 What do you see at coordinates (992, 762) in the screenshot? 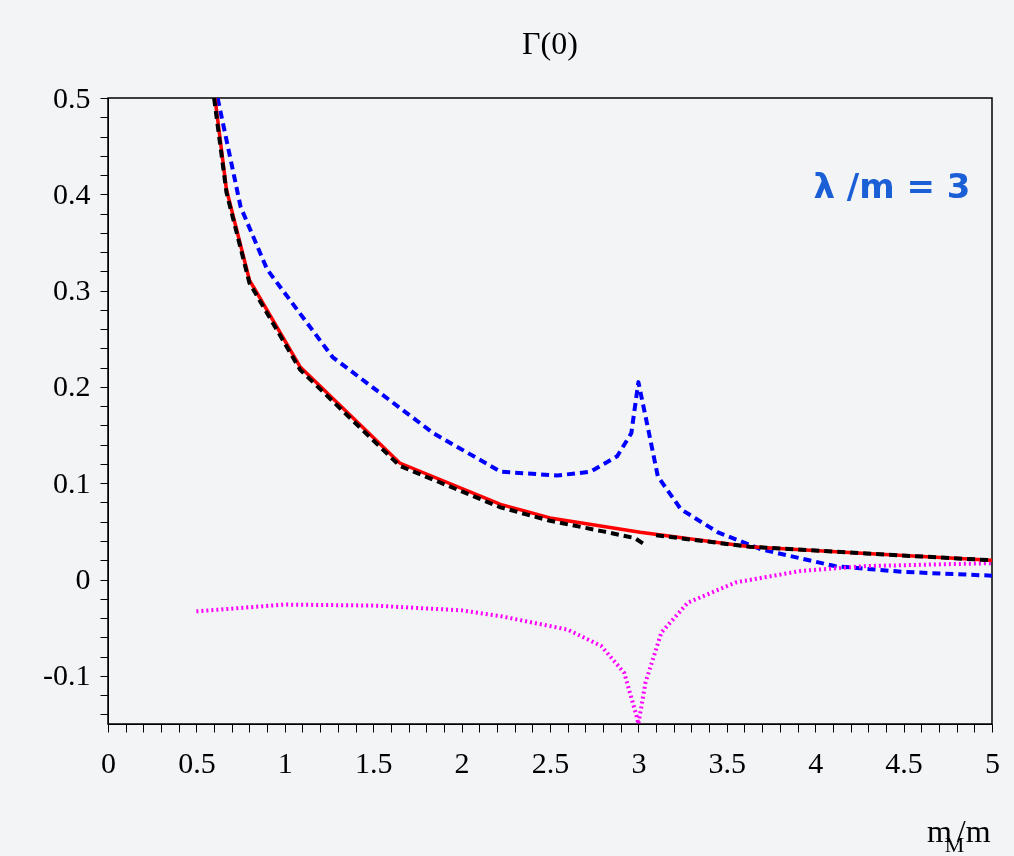
I see `x-tick-label: 5` at bounding box center [992, 762].